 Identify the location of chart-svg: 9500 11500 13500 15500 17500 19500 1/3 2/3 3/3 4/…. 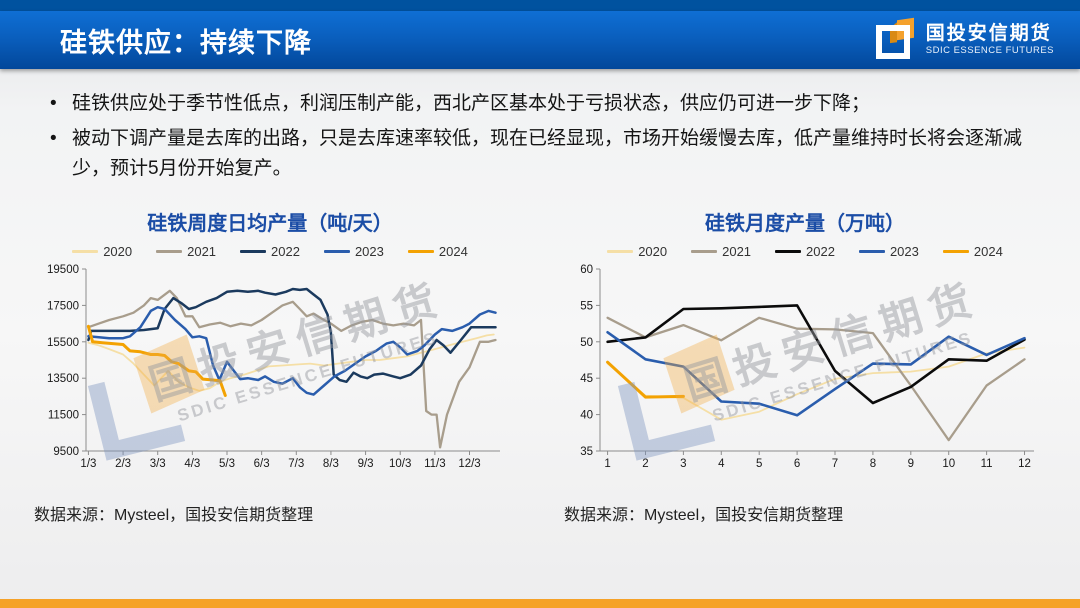
(273, 367).